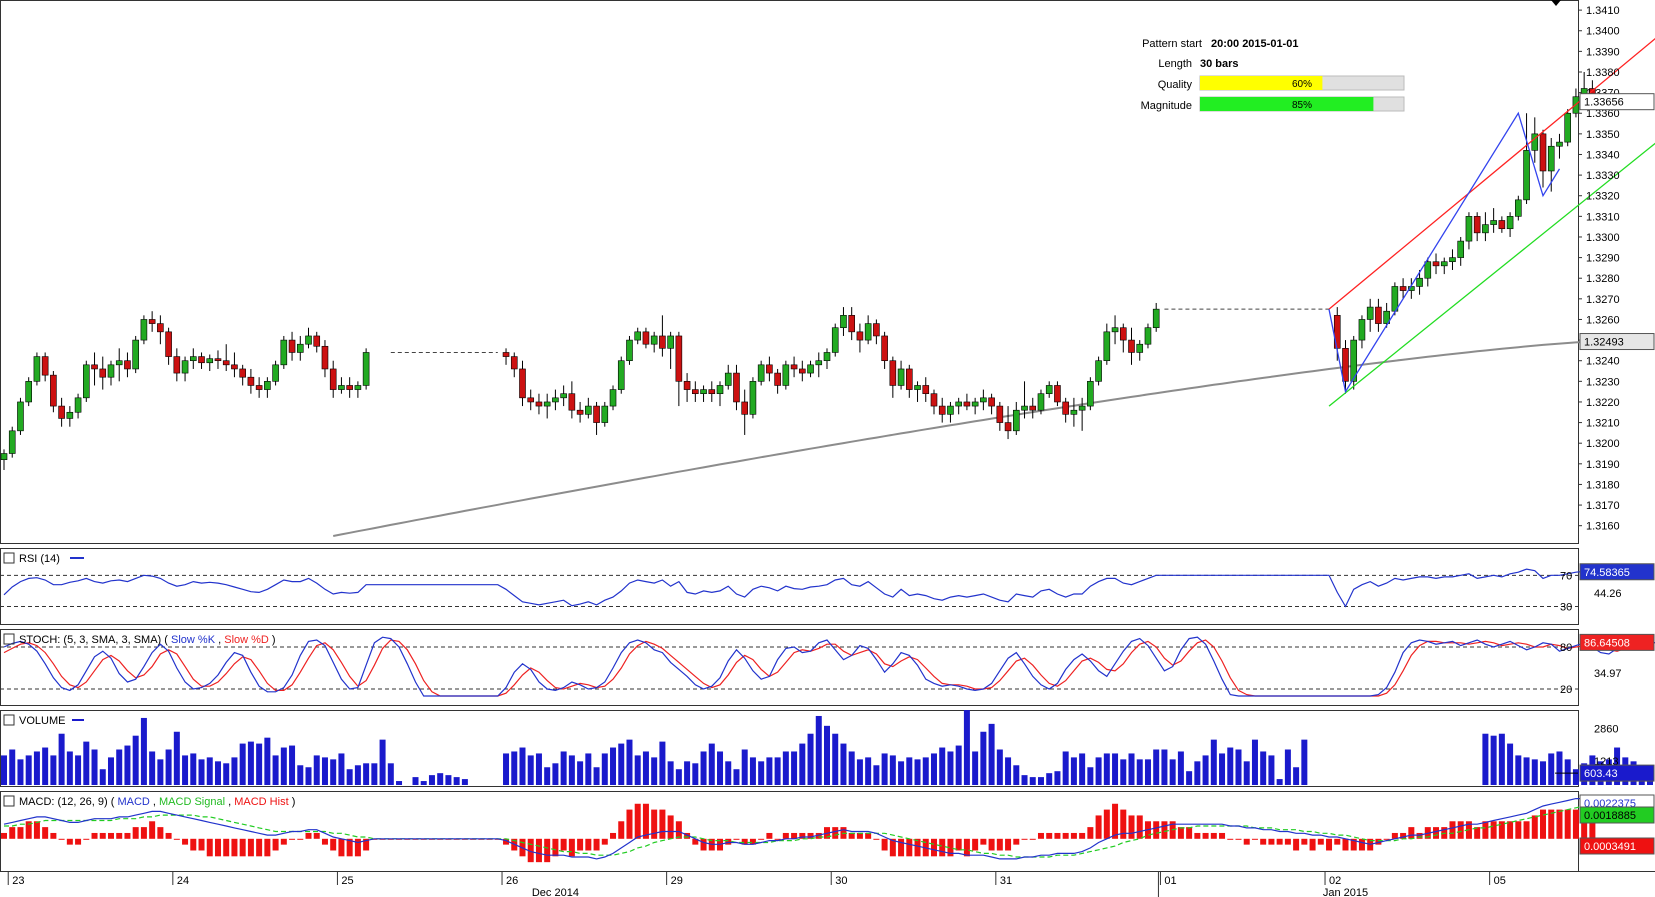  I want to click on stoch-tick-label: 34.97, so click(1608, 674).